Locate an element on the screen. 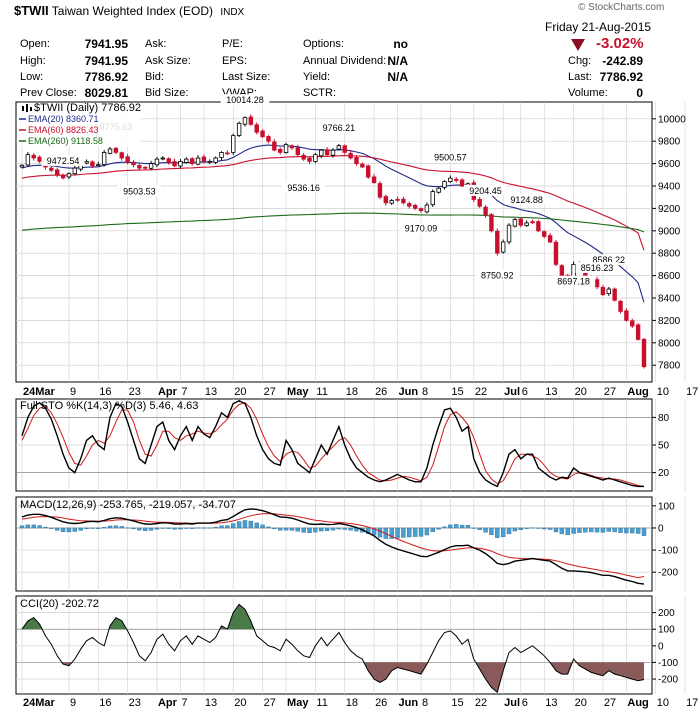  macd-y-tick-label: -100 is located at coordinates (668, 551).